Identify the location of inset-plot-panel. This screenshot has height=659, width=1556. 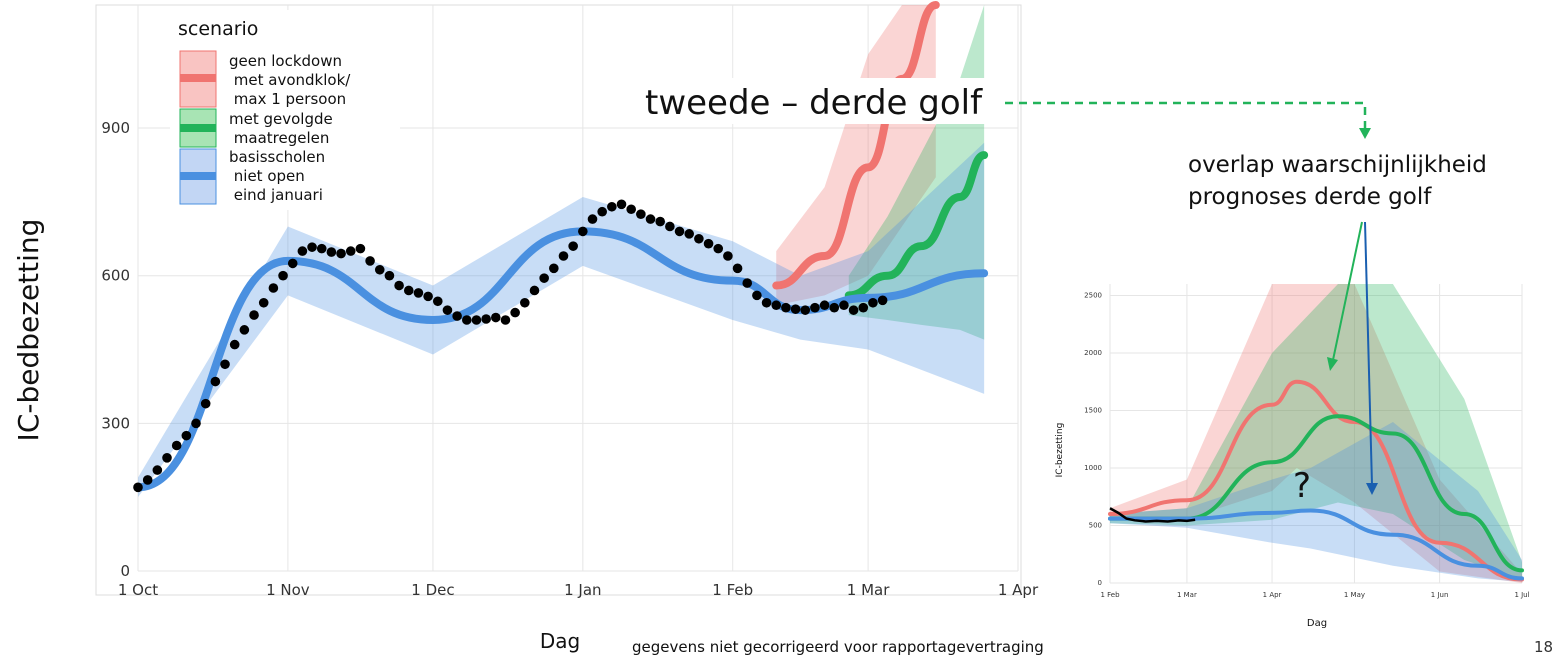
(1317, 438).